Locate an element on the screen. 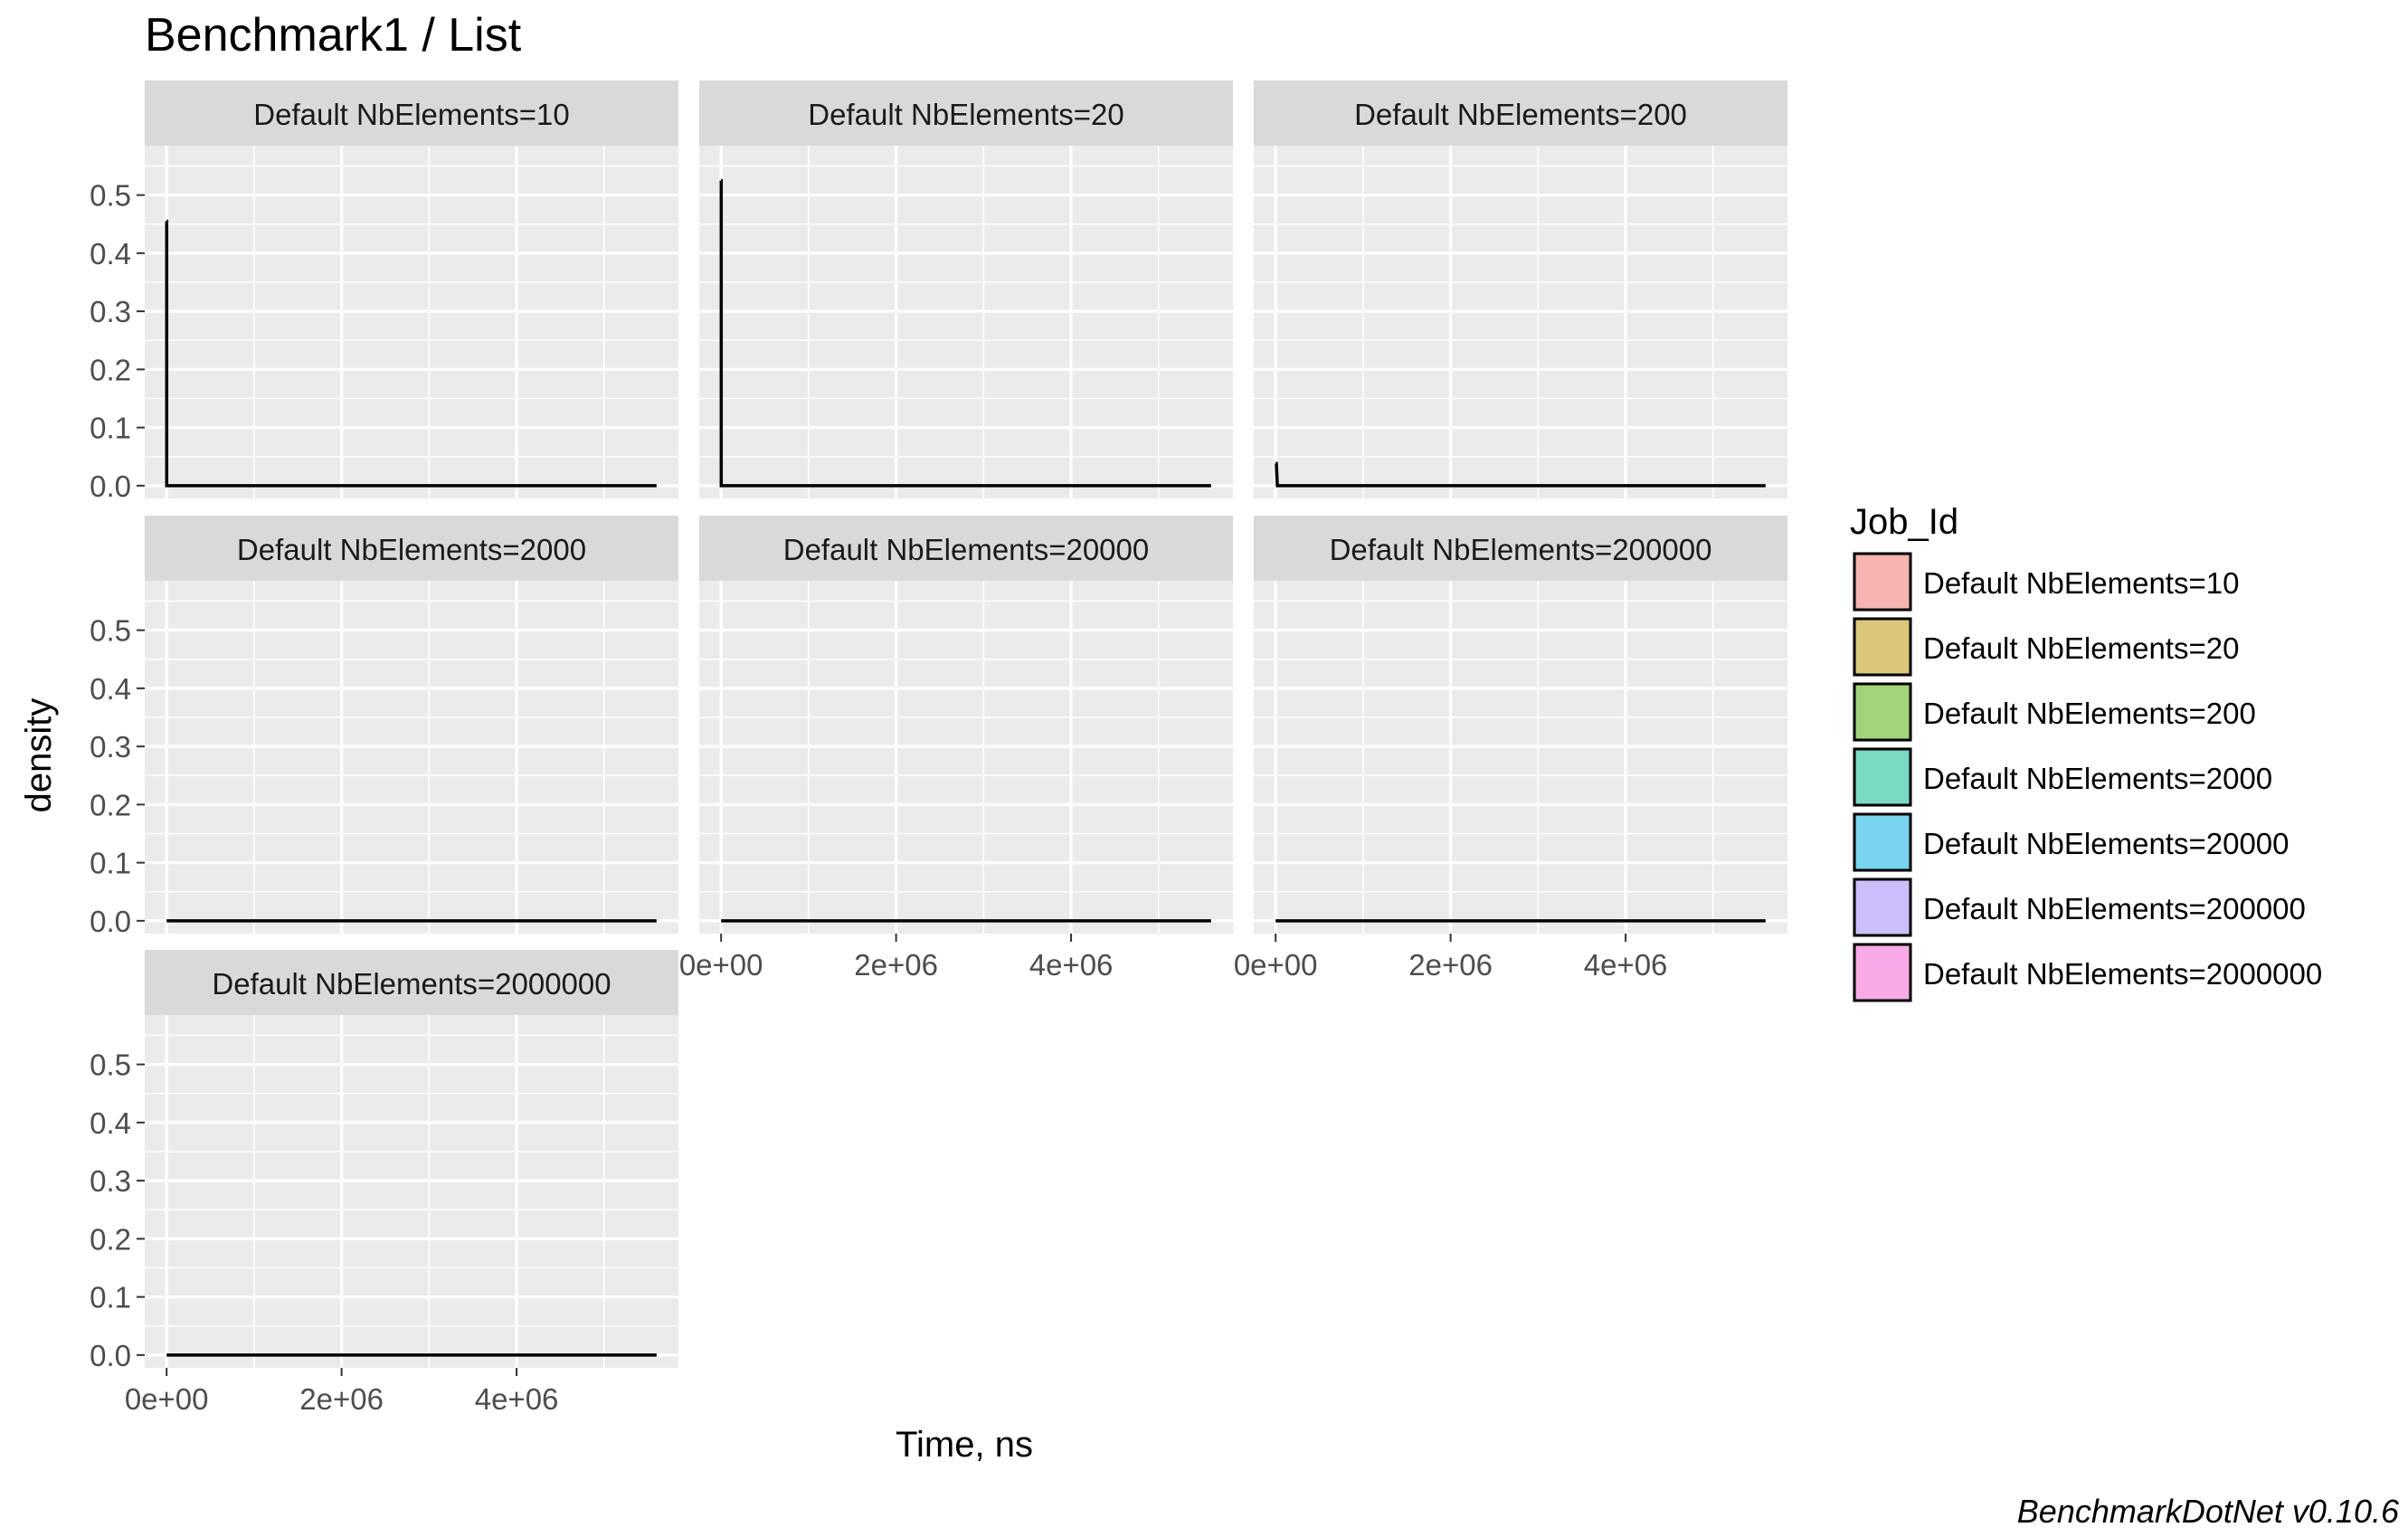 The image size is (2408, 1537). legend-label: Default NbElements=10 is located at coordinates (2081, 583).